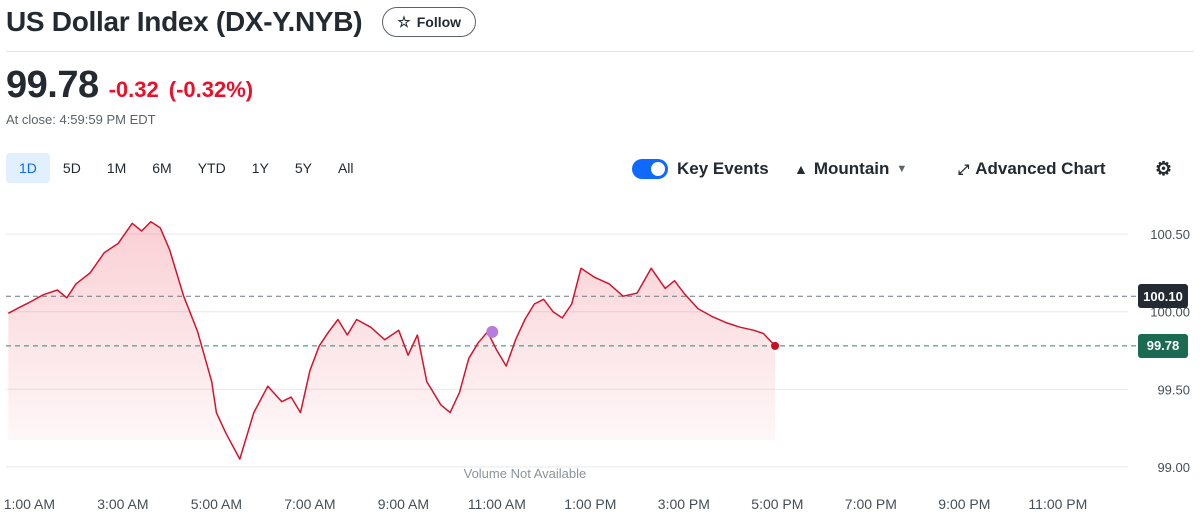 This screenshot has width=1200, height=520. What do you see at coordinates (1173, 389) in the screenshot?
I see `y-tick-label: 99.50` at bounding box center [1173, 389].